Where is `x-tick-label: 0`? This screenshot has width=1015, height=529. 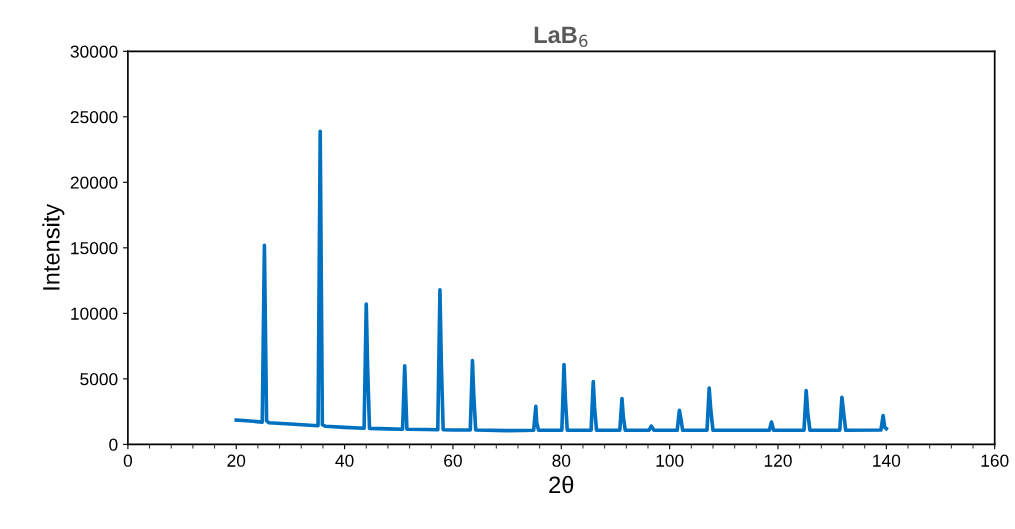 x-tick-label: 0 is located at coordinates (128, 460).